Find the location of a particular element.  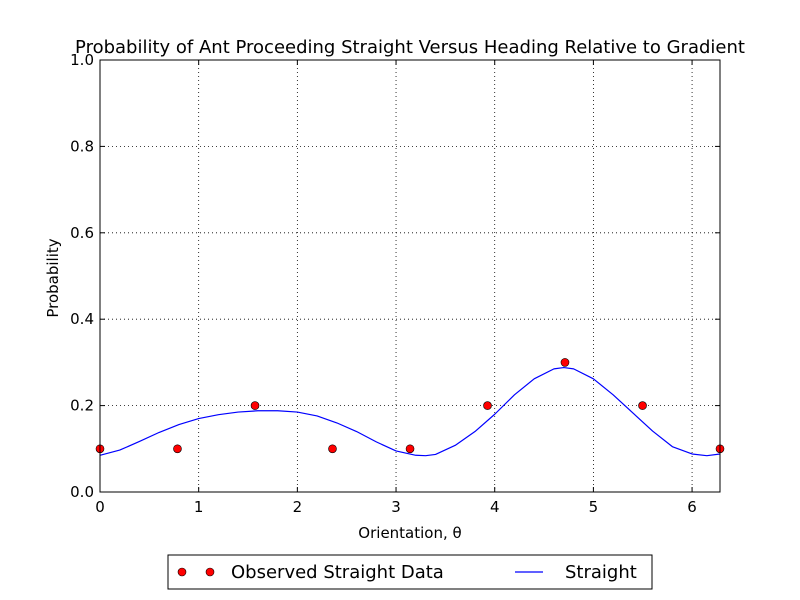

legend: Observed Straight Data Straight is located at coordinates (410, 572).